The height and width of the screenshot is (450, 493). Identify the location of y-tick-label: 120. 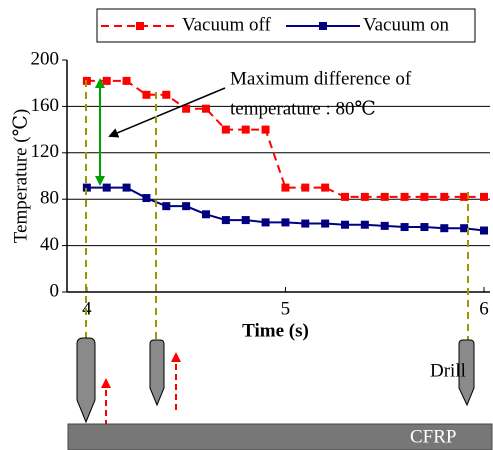
(45, 151).